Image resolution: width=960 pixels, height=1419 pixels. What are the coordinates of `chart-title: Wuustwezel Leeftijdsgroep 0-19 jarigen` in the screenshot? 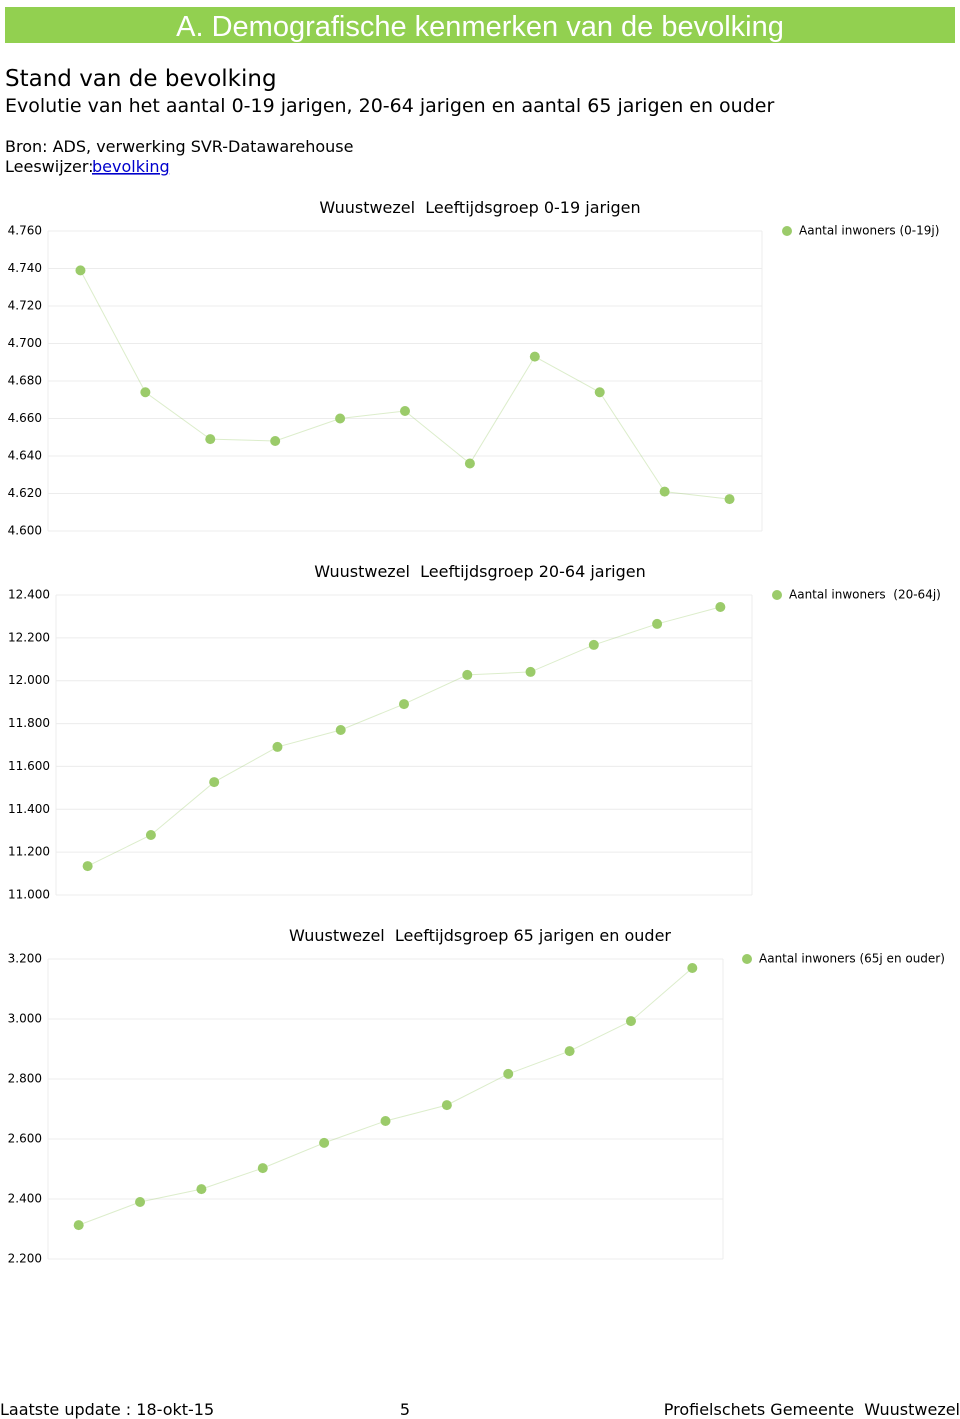 It's located at (479, 207).